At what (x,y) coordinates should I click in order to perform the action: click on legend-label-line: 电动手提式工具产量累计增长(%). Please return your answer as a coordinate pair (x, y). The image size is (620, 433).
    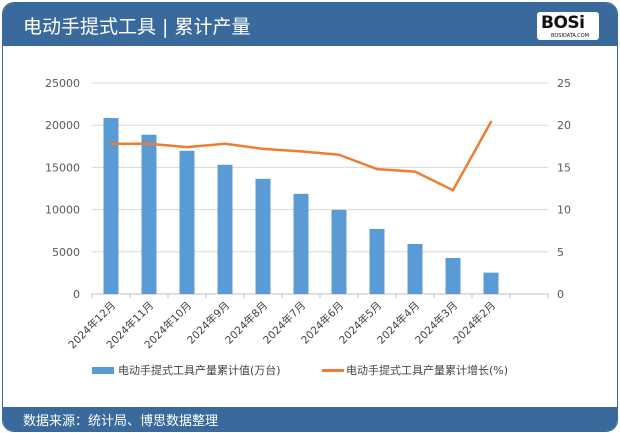
    Looking at the image, I should click on (427, 370).